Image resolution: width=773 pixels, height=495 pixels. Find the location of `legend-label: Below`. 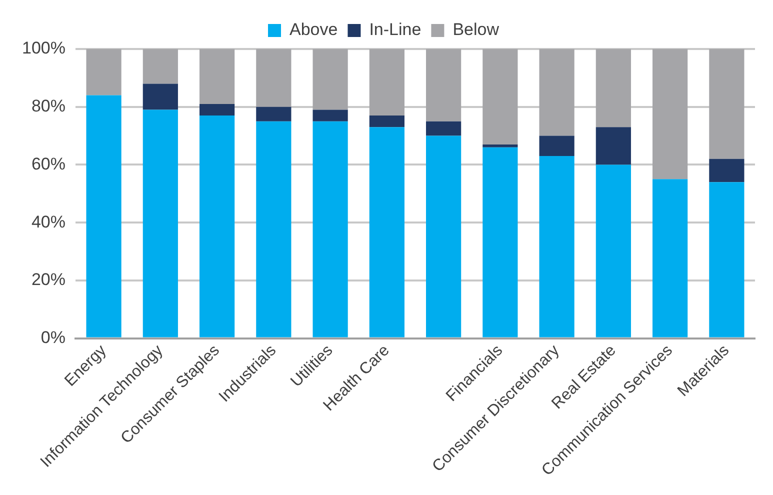

legend-label: Below is located at coordinates (476, 30).